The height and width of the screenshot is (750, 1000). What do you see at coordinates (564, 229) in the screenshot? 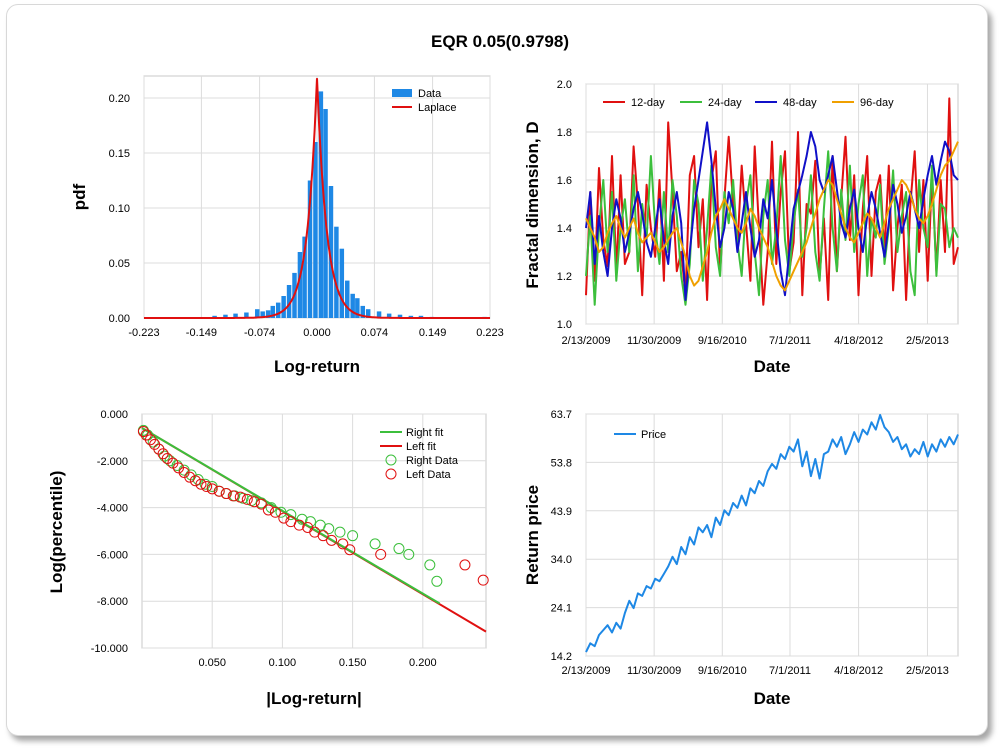
I see `y-tick-label: 1.4` at bounding box center [564, 229].